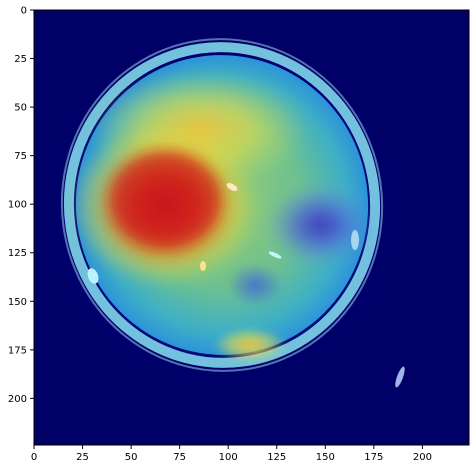 The width and height of the screenshot is (475, 469). I want to click on cold-region-right, so click(320, 225).